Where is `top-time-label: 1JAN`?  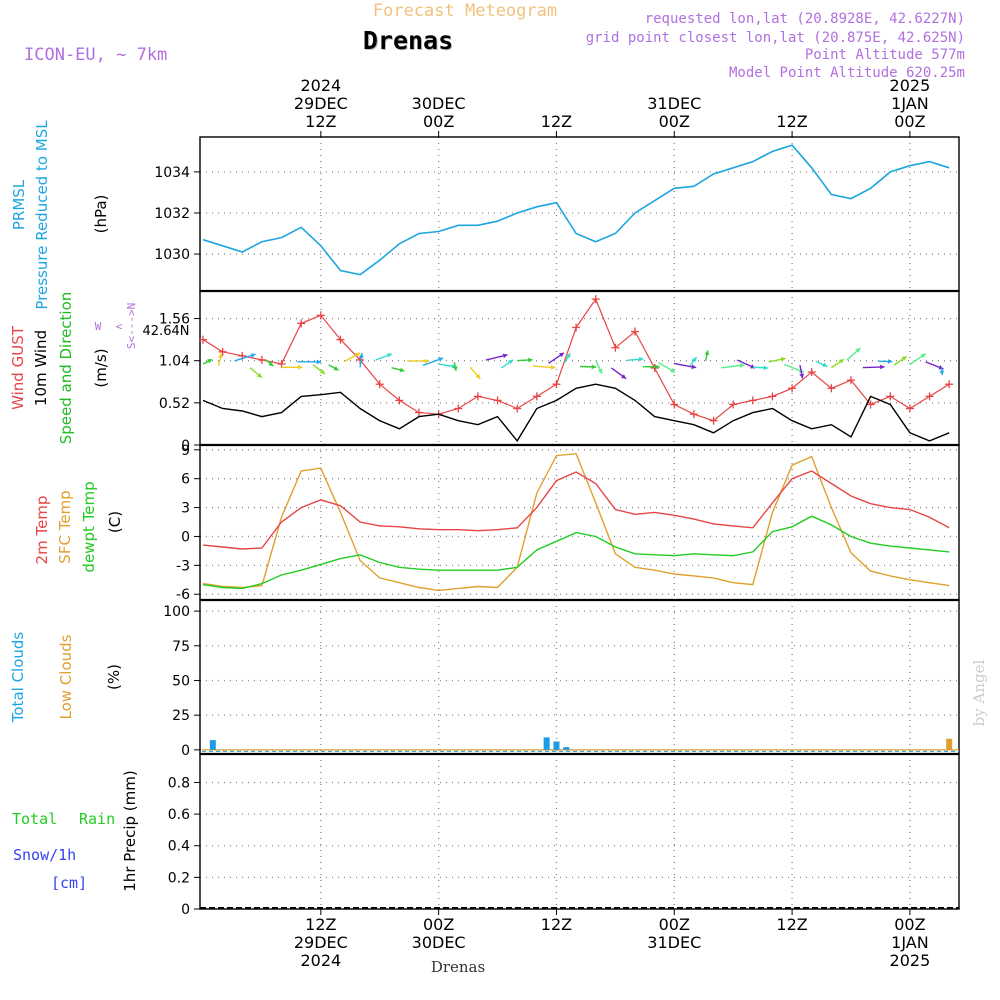
top-time-label: 1JAN is located at coordinates (910, 103).